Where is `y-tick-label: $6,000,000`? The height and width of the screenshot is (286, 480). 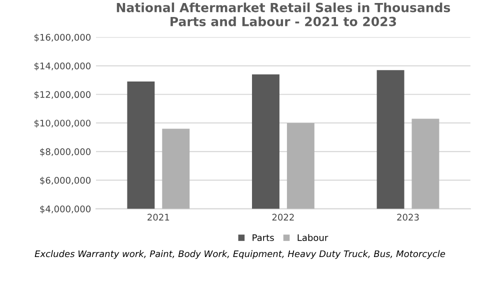
y-tick-label: $6,000,000 is located at coordinates (65, 180).